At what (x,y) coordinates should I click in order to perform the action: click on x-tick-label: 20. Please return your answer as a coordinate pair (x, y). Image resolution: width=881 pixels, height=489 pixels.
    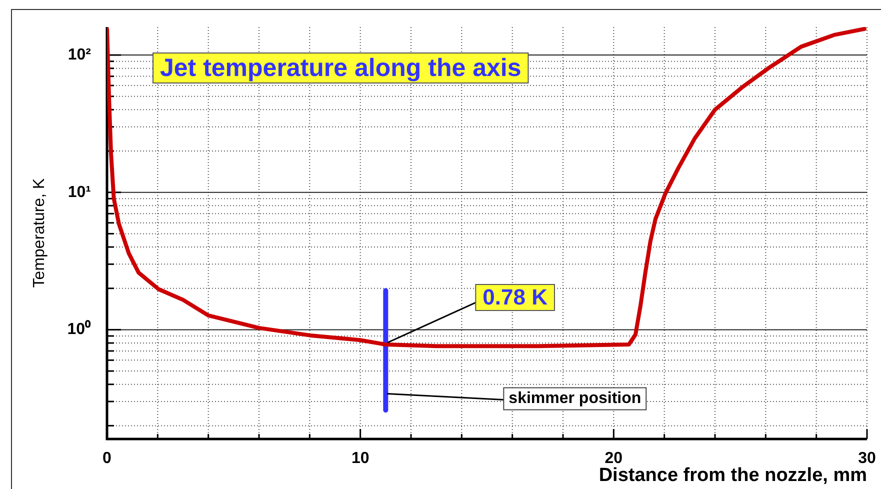
    Looking at the image, I should click on (613, 459).